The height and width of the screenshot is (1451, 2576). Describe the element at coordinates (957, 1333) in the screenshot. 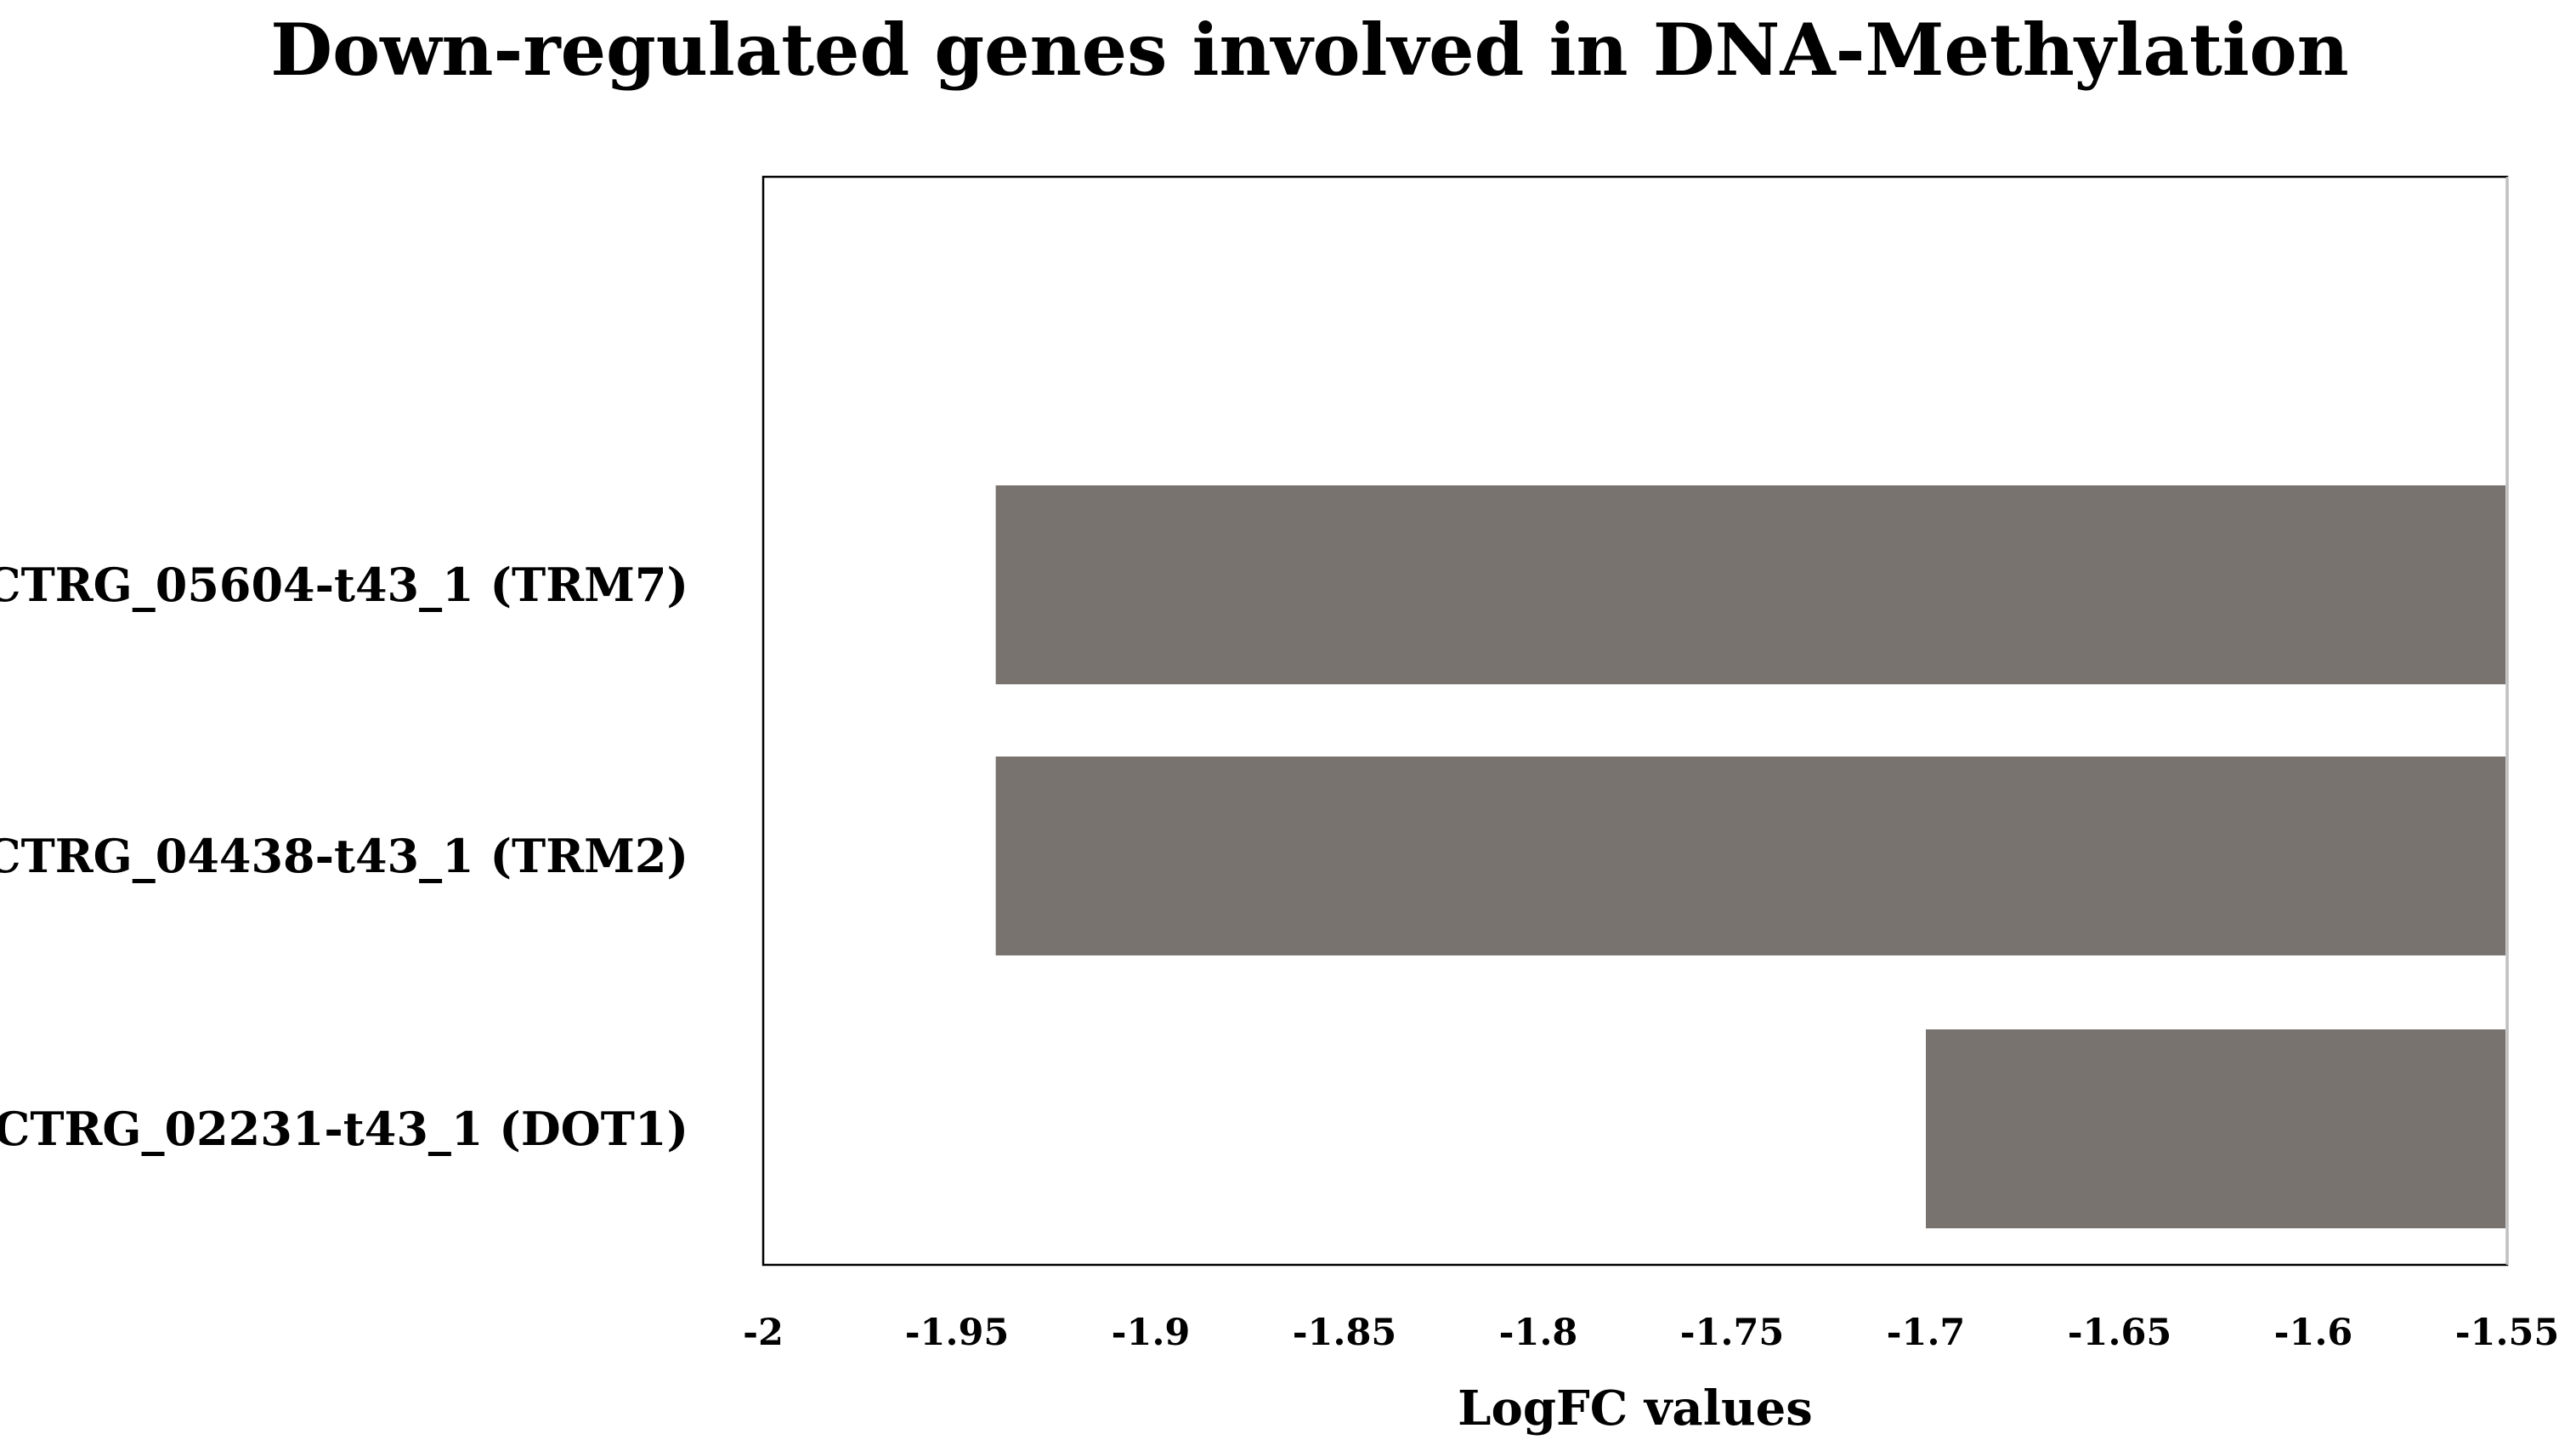

I see `x-tick-label: -1.95` at that location.